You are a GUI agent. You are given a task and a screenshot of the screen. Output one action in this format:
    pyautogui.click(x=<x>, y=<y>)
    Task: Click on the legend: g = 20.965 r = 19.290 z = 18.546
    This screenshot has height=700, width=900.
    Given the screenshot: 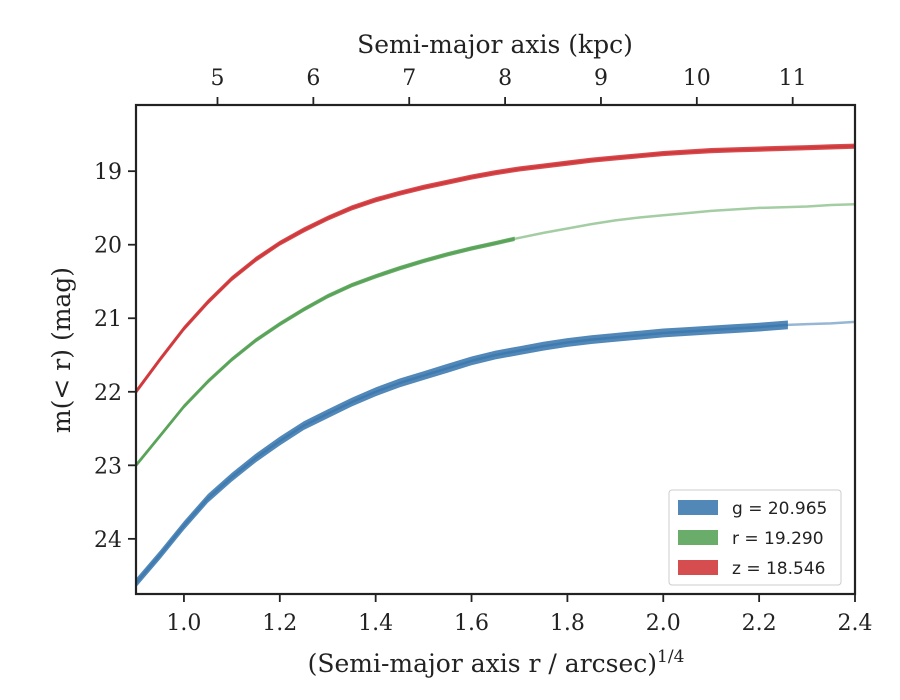 What is the action you would take?
    pyautogui.click(x=755, y=537)
    